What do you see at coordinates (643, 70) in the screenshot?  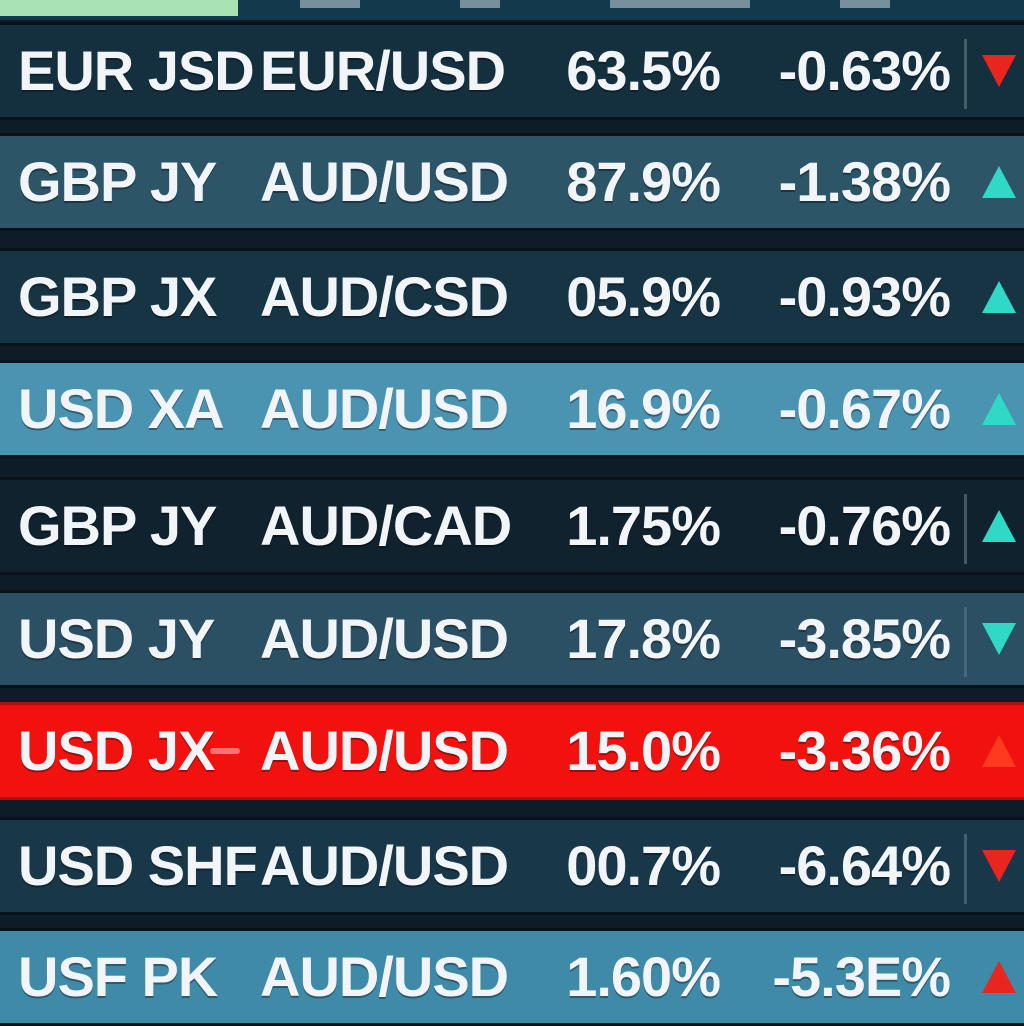 I see `percent-cell: 63.5%` at bounding box center [643, 70].